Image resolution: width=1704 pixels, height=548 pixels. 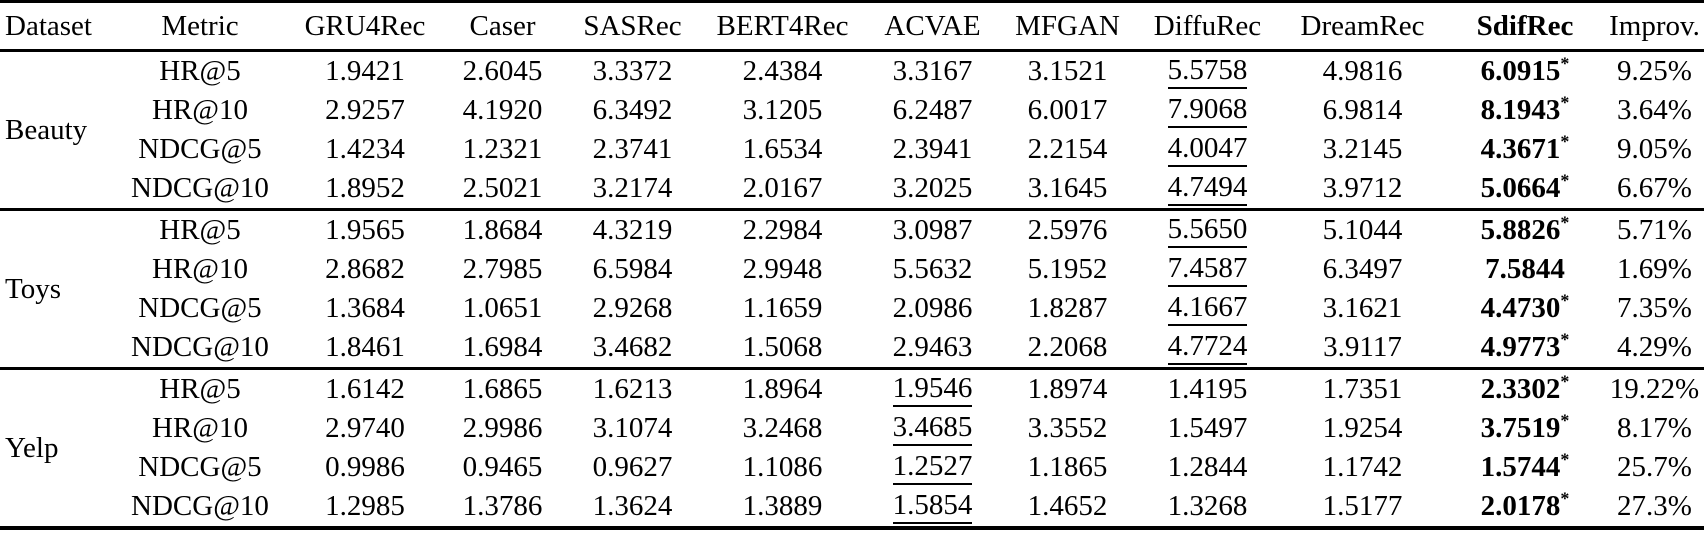 I want to click on value-cell: 25.7%, so click(x=1654, y=467).